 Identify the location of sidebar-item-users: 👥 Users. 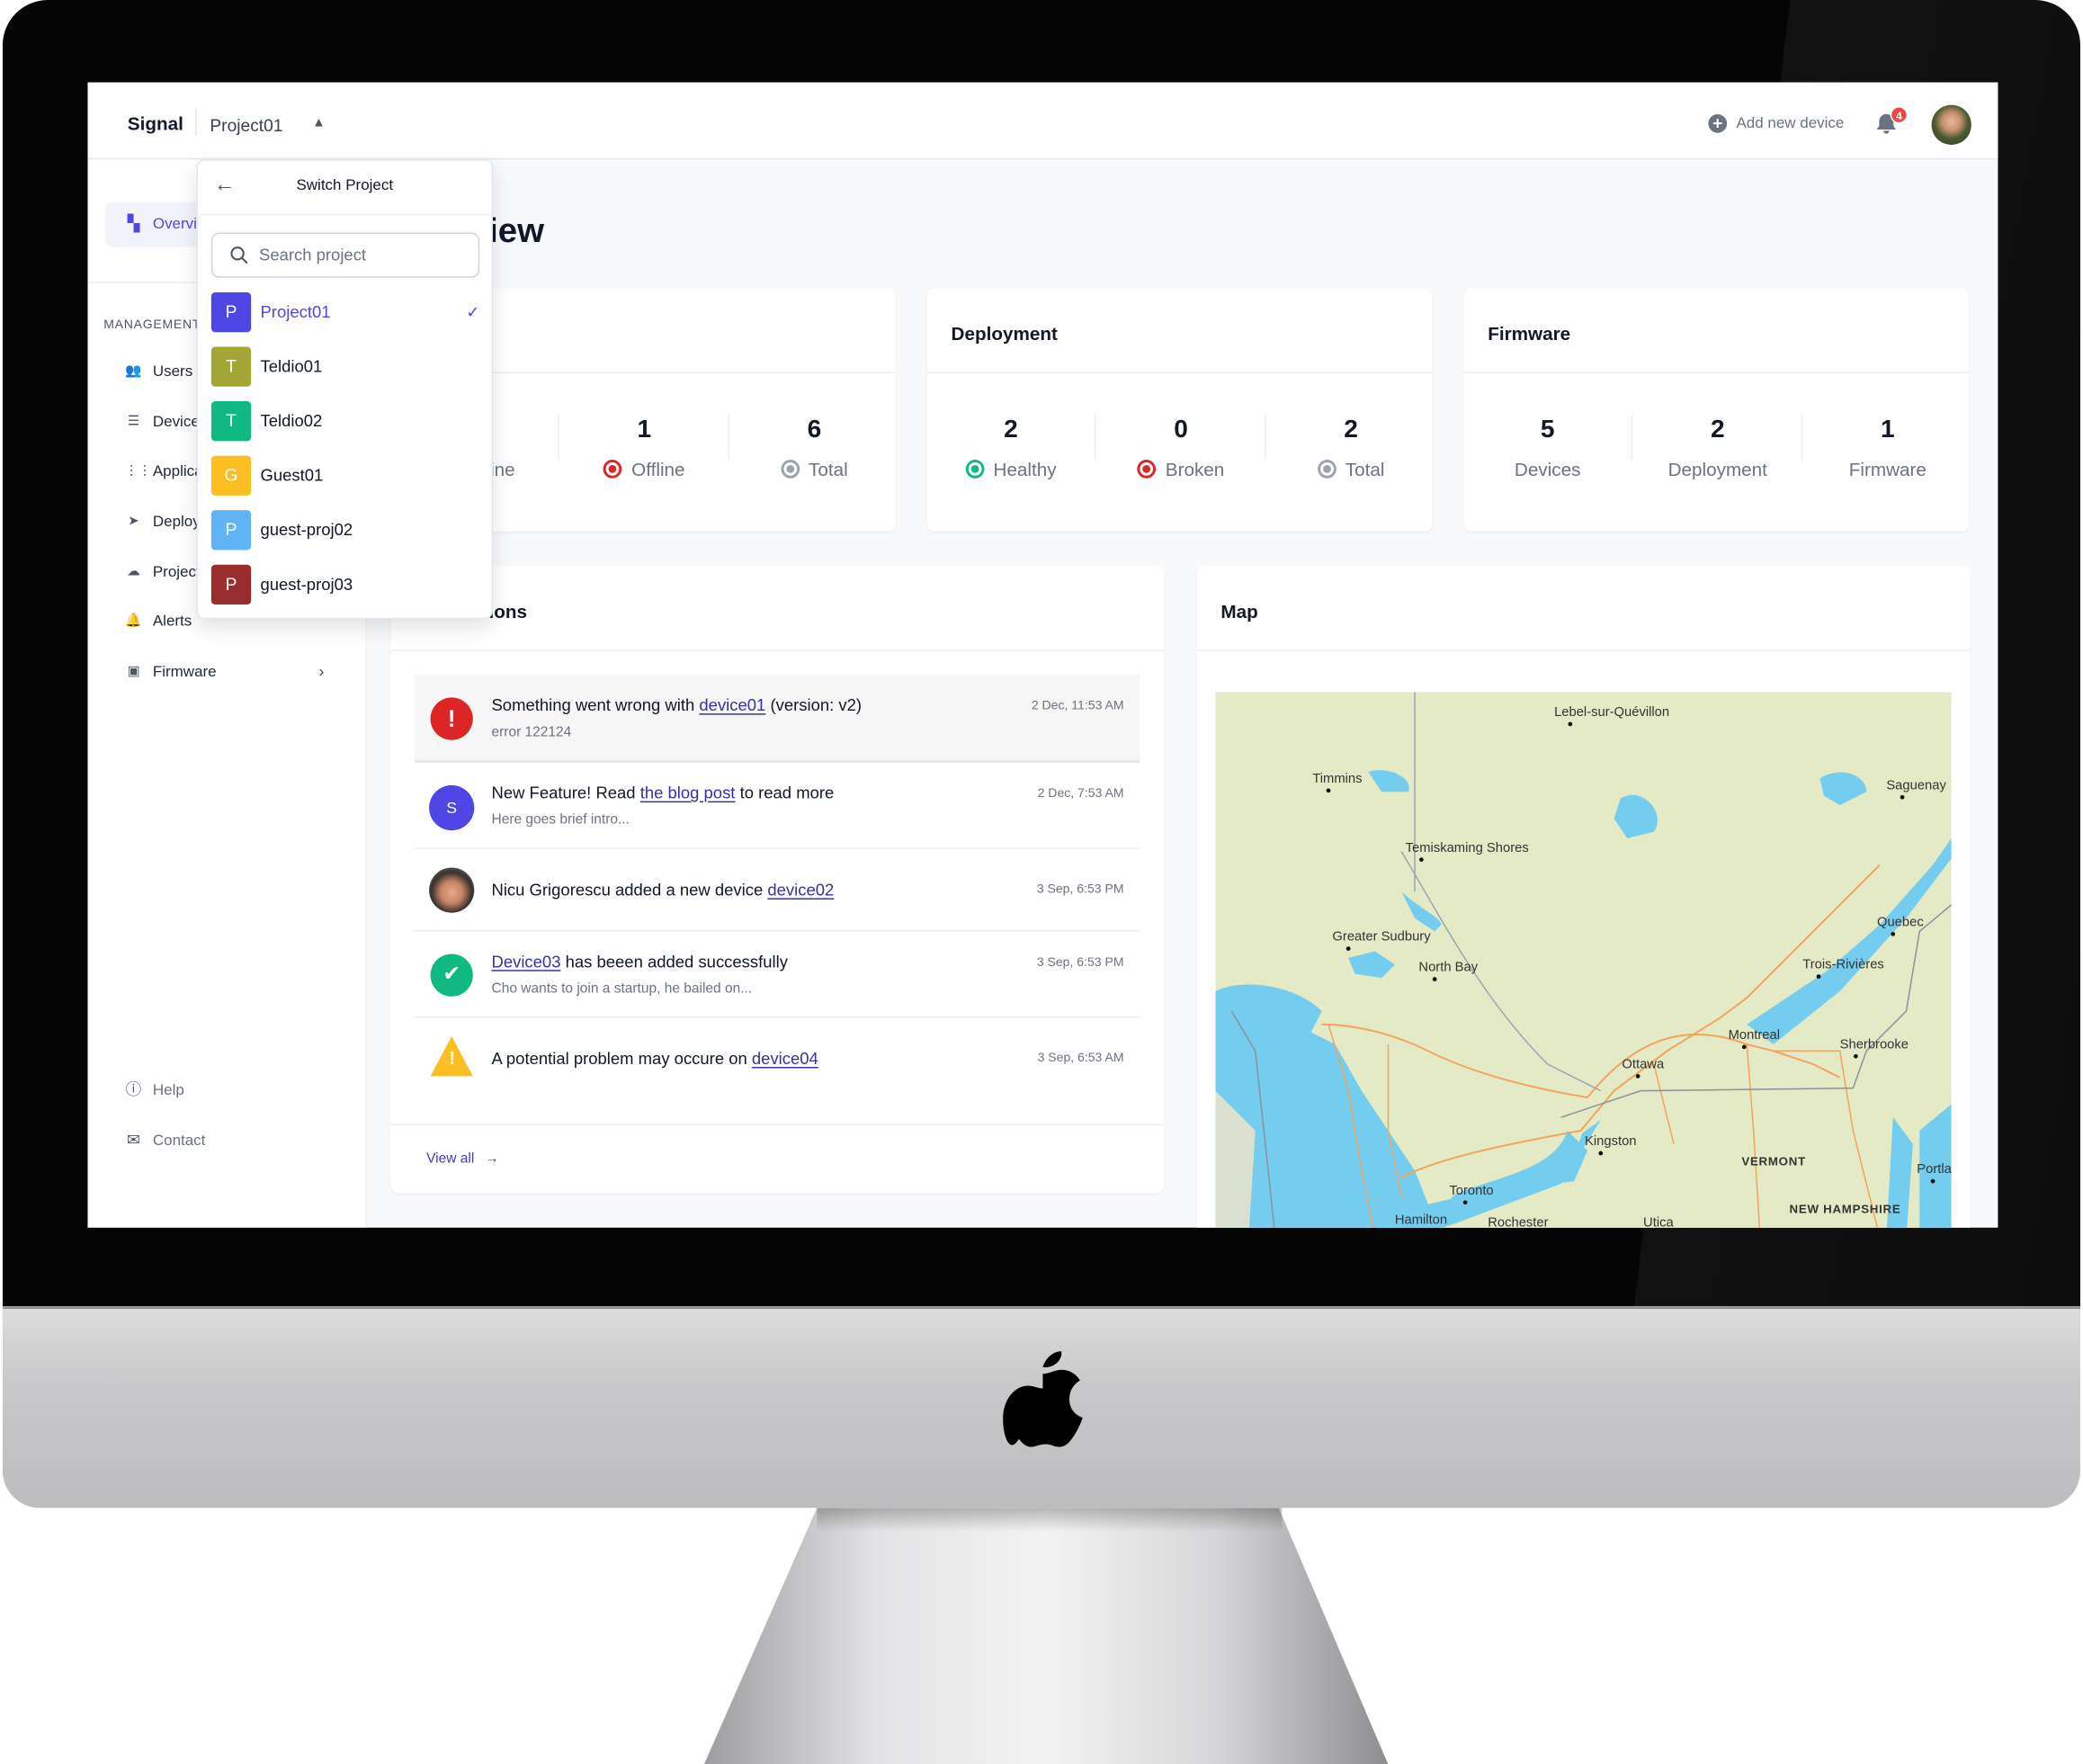
(231, 371).